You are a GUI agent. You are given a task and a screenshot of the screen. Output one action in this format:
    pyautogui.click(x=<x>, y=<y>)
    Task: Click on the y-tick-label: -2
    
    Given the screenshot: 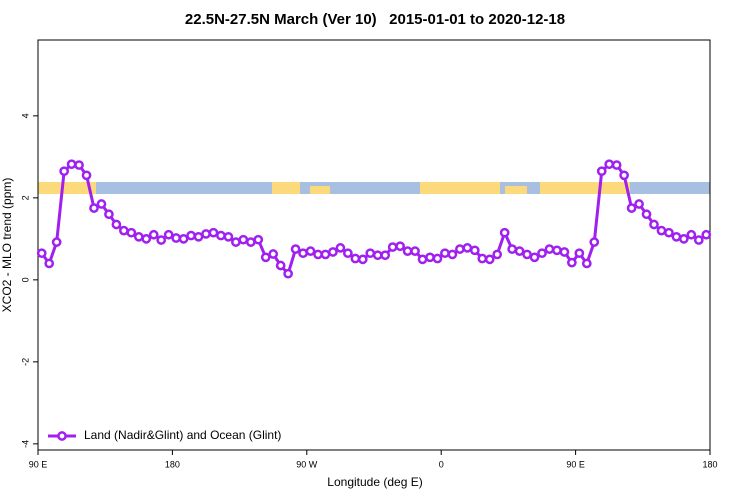 What is the action you would take?
    pyautogui.click(x=25, y=362)
    